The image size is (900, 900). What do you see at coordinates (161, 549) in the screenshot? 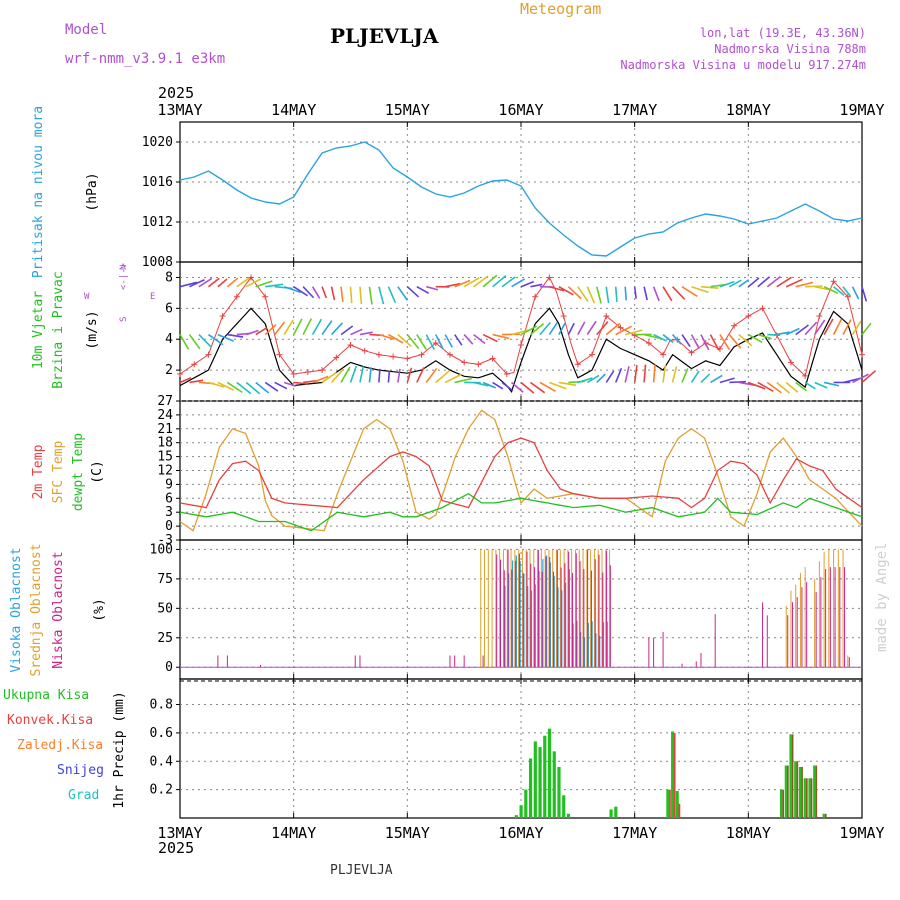
I see `y-tick-label: 100` at bounding box center [161, 549].